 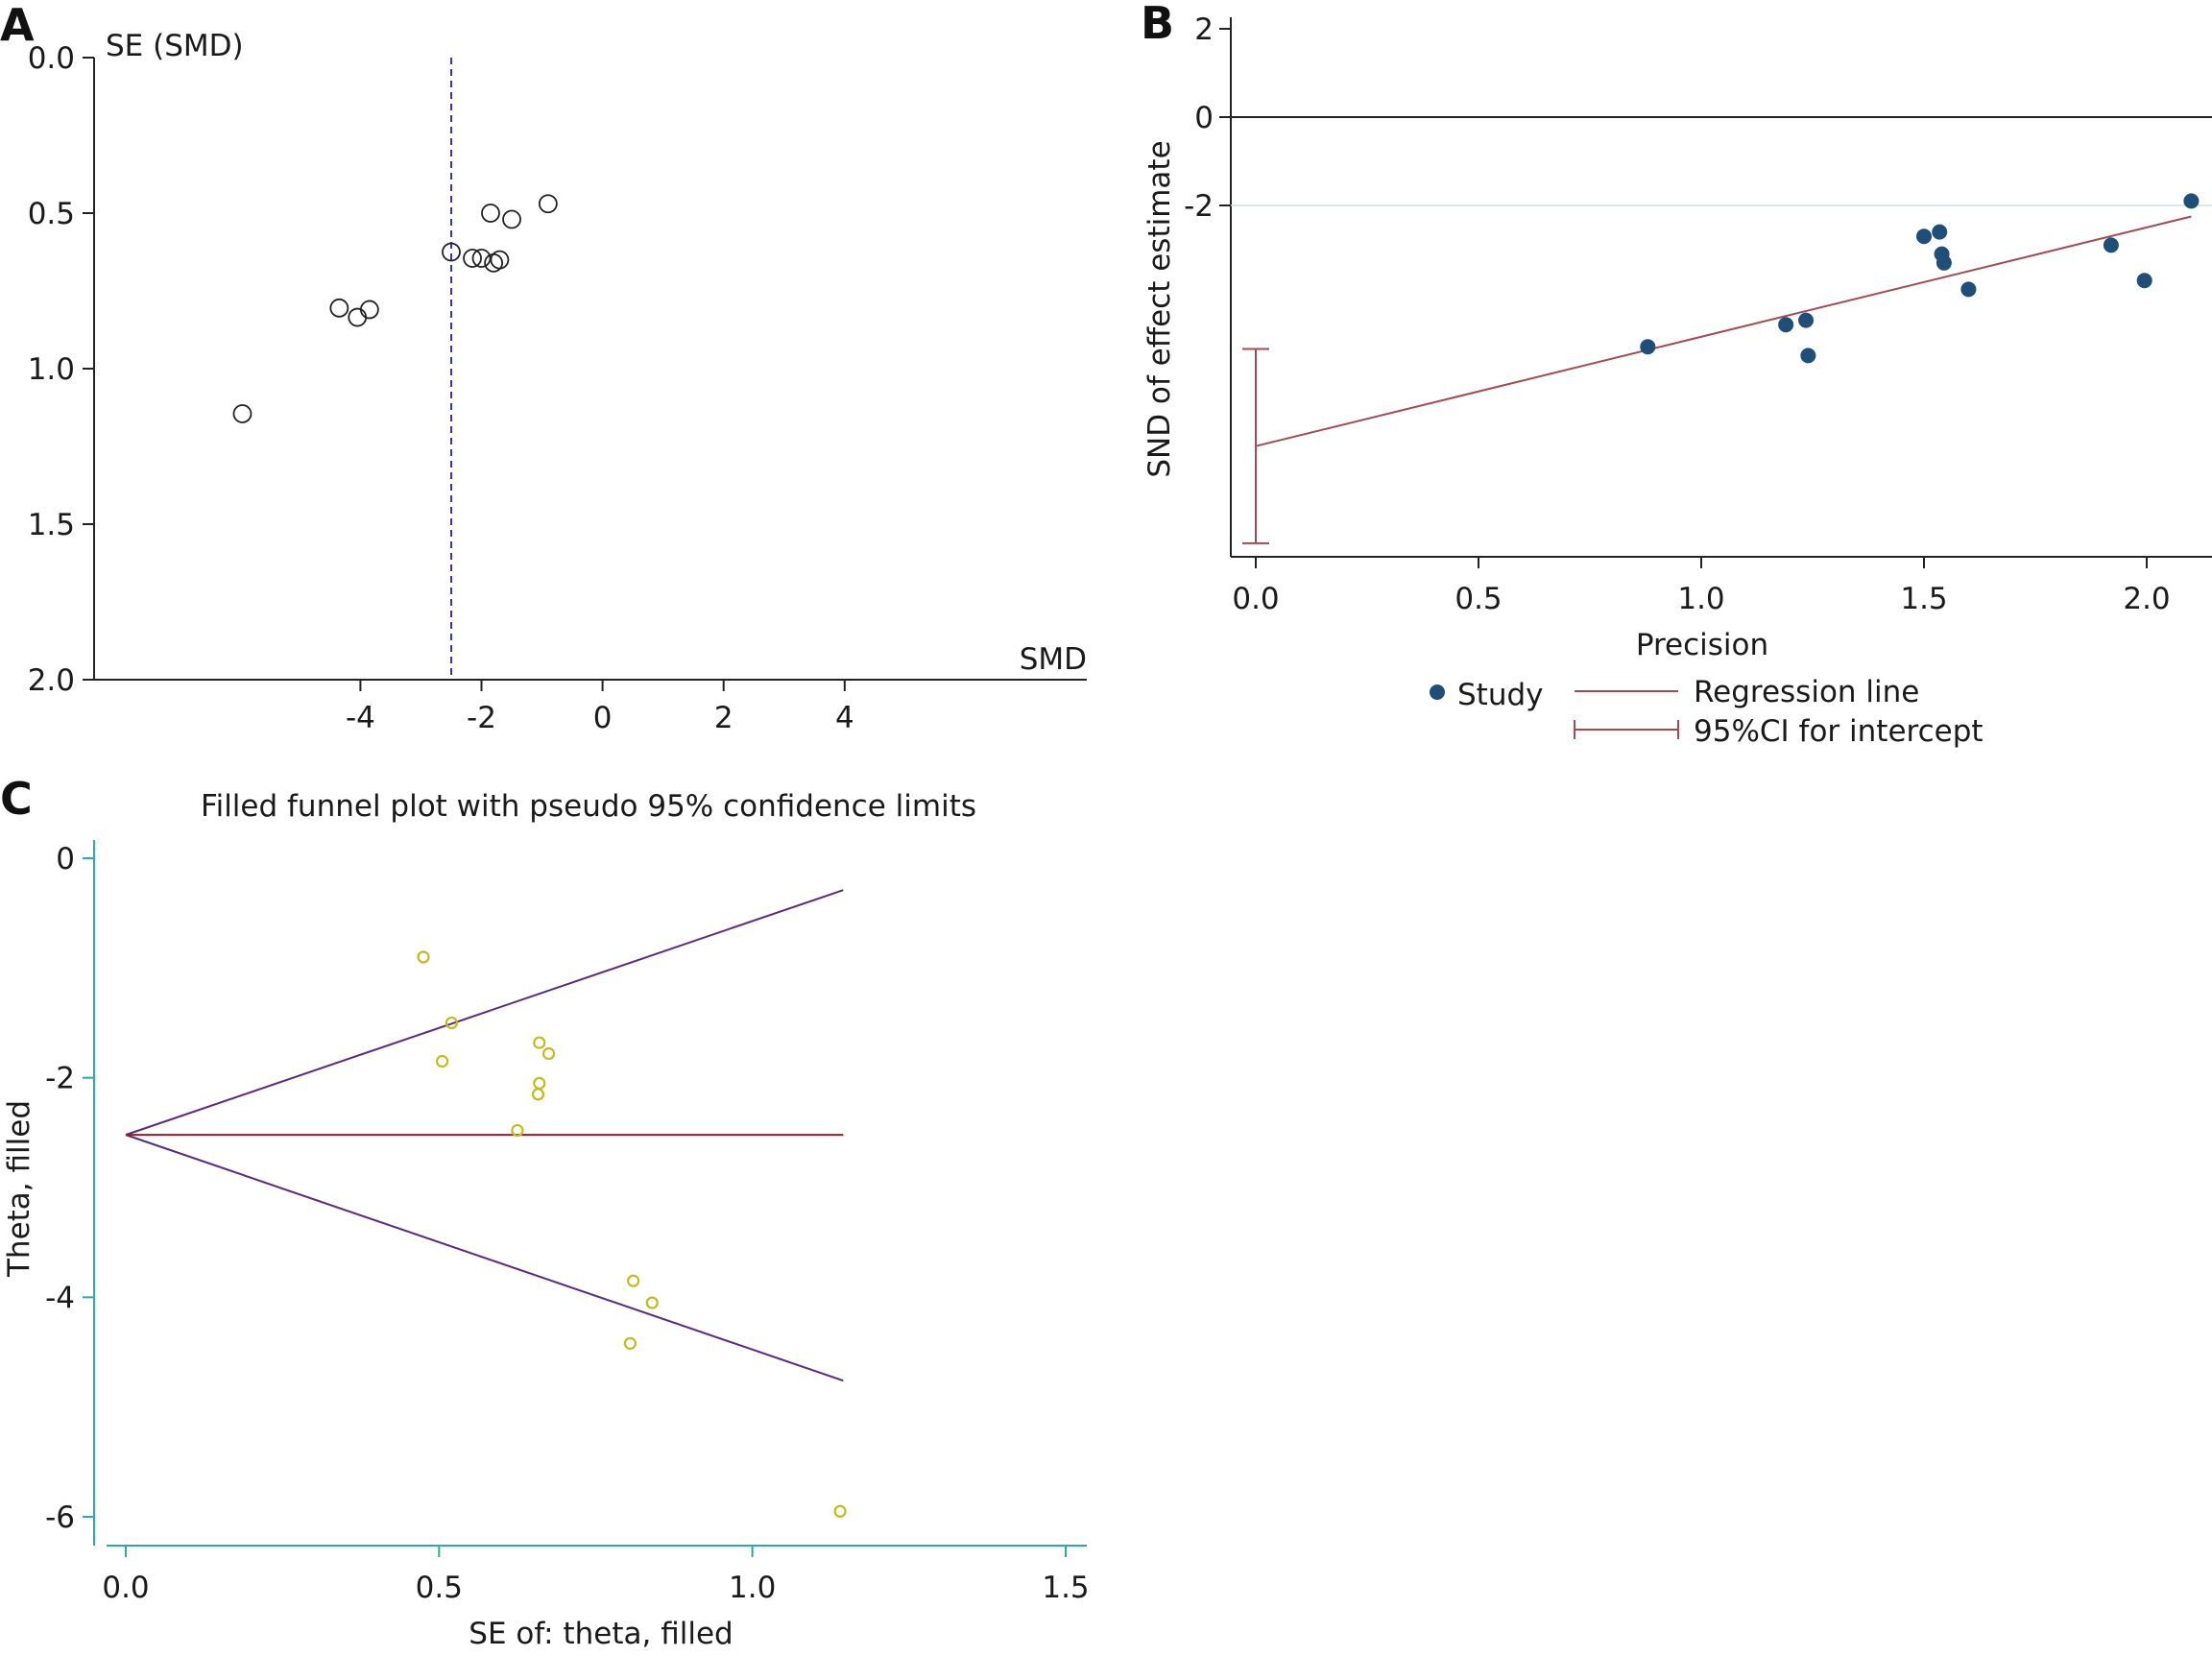 What do you see at coordinates (360, 718) in the screenshot?
I see `panel-a-x-tick-label: -4` at bounding box center [360, 718].